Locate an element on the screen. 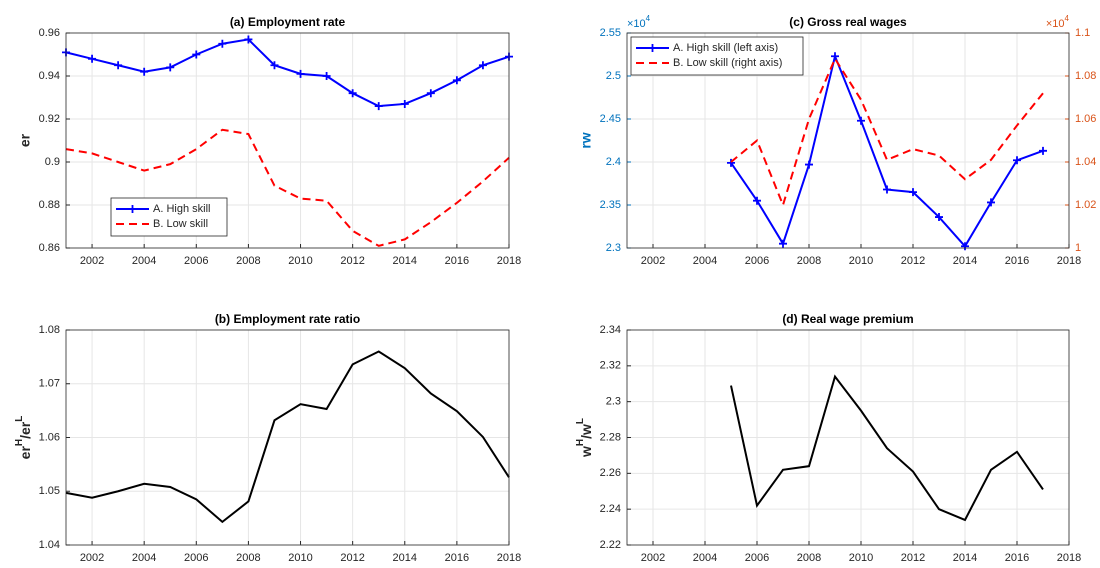 This screenshot has height=568, width=1100. y-label-part: /w is located at coordinates (586, 431).